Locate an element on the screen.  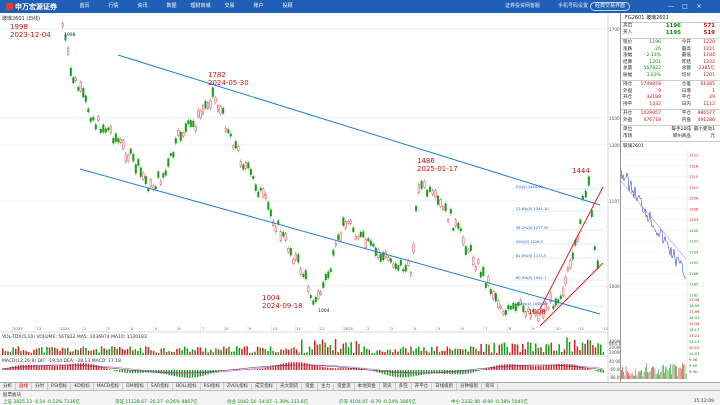
market-index: 中小 2332.90 -8.90 -0.38% 5041亿 is located at coordinates (489, 402).